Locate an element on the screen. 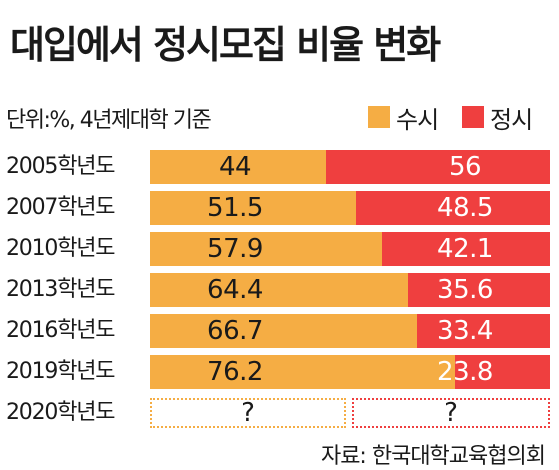 This screenshot has height=470, width=559. chart-title: 대입에서 정시모집 비율 변화 is located at coordinates (225, 45).